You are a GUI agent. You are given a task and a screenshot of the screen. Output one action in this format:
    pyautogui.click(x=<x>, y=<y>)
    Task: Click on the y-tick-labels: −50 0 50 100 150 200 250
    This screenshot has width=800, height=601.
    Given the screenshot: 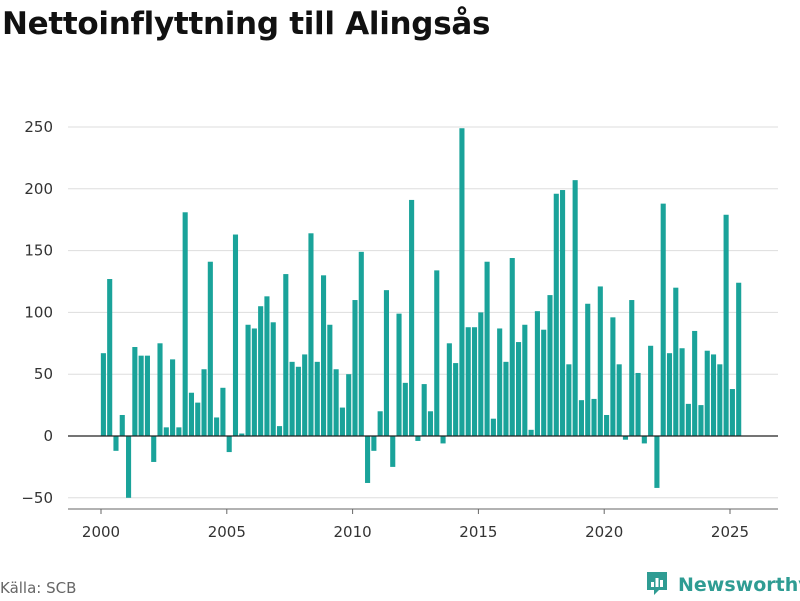 What is the action you would take?
    pyautogui.click(x=37, y=312)
    